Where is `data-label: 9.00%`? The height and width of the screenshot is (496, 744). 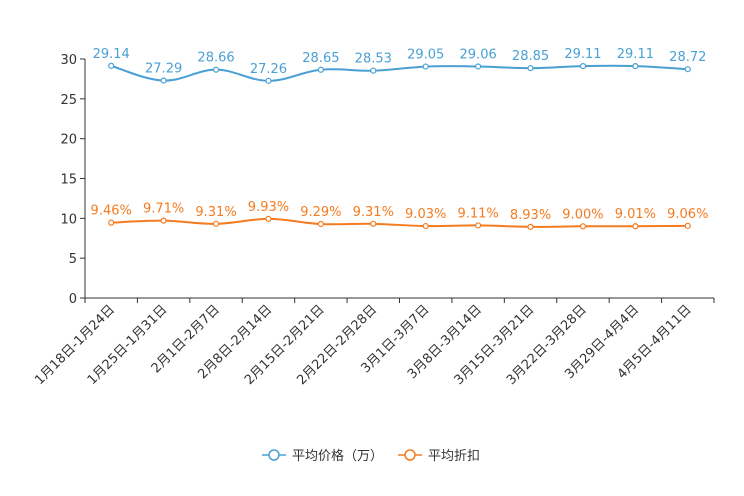 data-label: 9.00% is located at coordinates (582, 214).